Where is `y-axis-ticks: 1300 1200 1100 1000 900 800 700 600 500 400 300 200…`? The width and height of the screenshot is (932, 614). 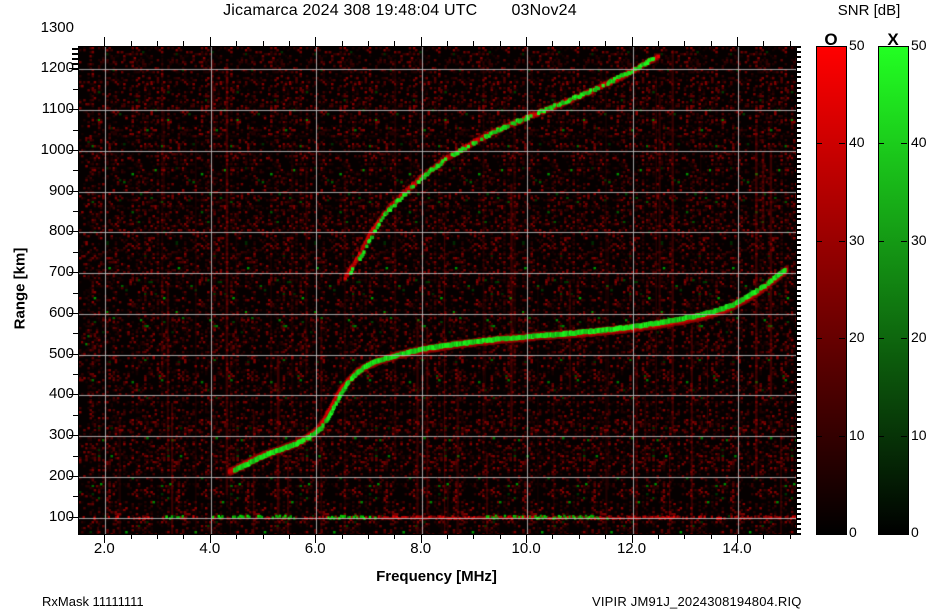 y-axis-ticks: 1300 1200 1100 1000 900 800 700 600 500 400 300 200… is located at coordinates (42, 307).